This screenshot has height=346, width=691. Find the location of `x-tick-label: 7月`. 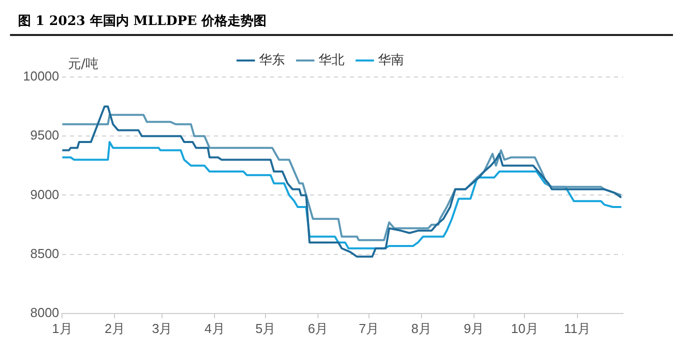

x-tick-label: 7月 is located at coordinates (368, 328).